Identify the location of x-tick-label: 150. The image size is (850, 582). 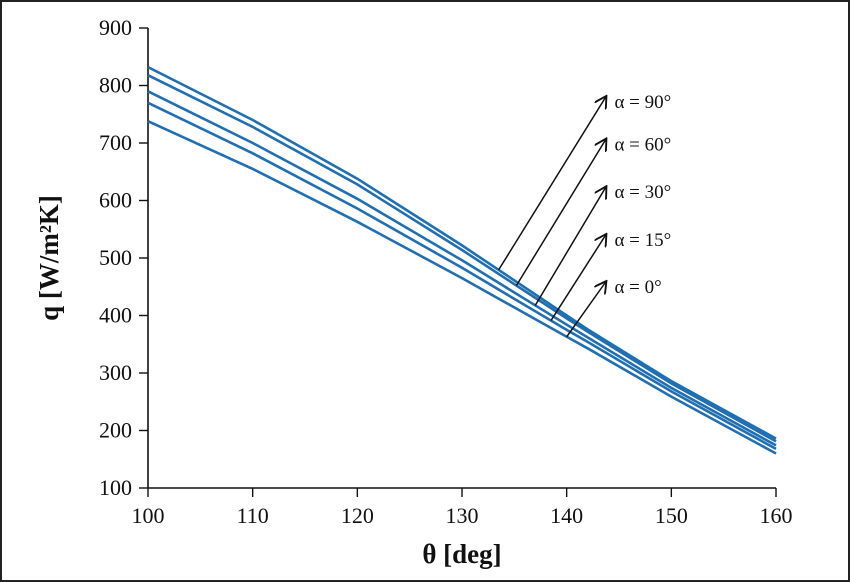
(671, 515).